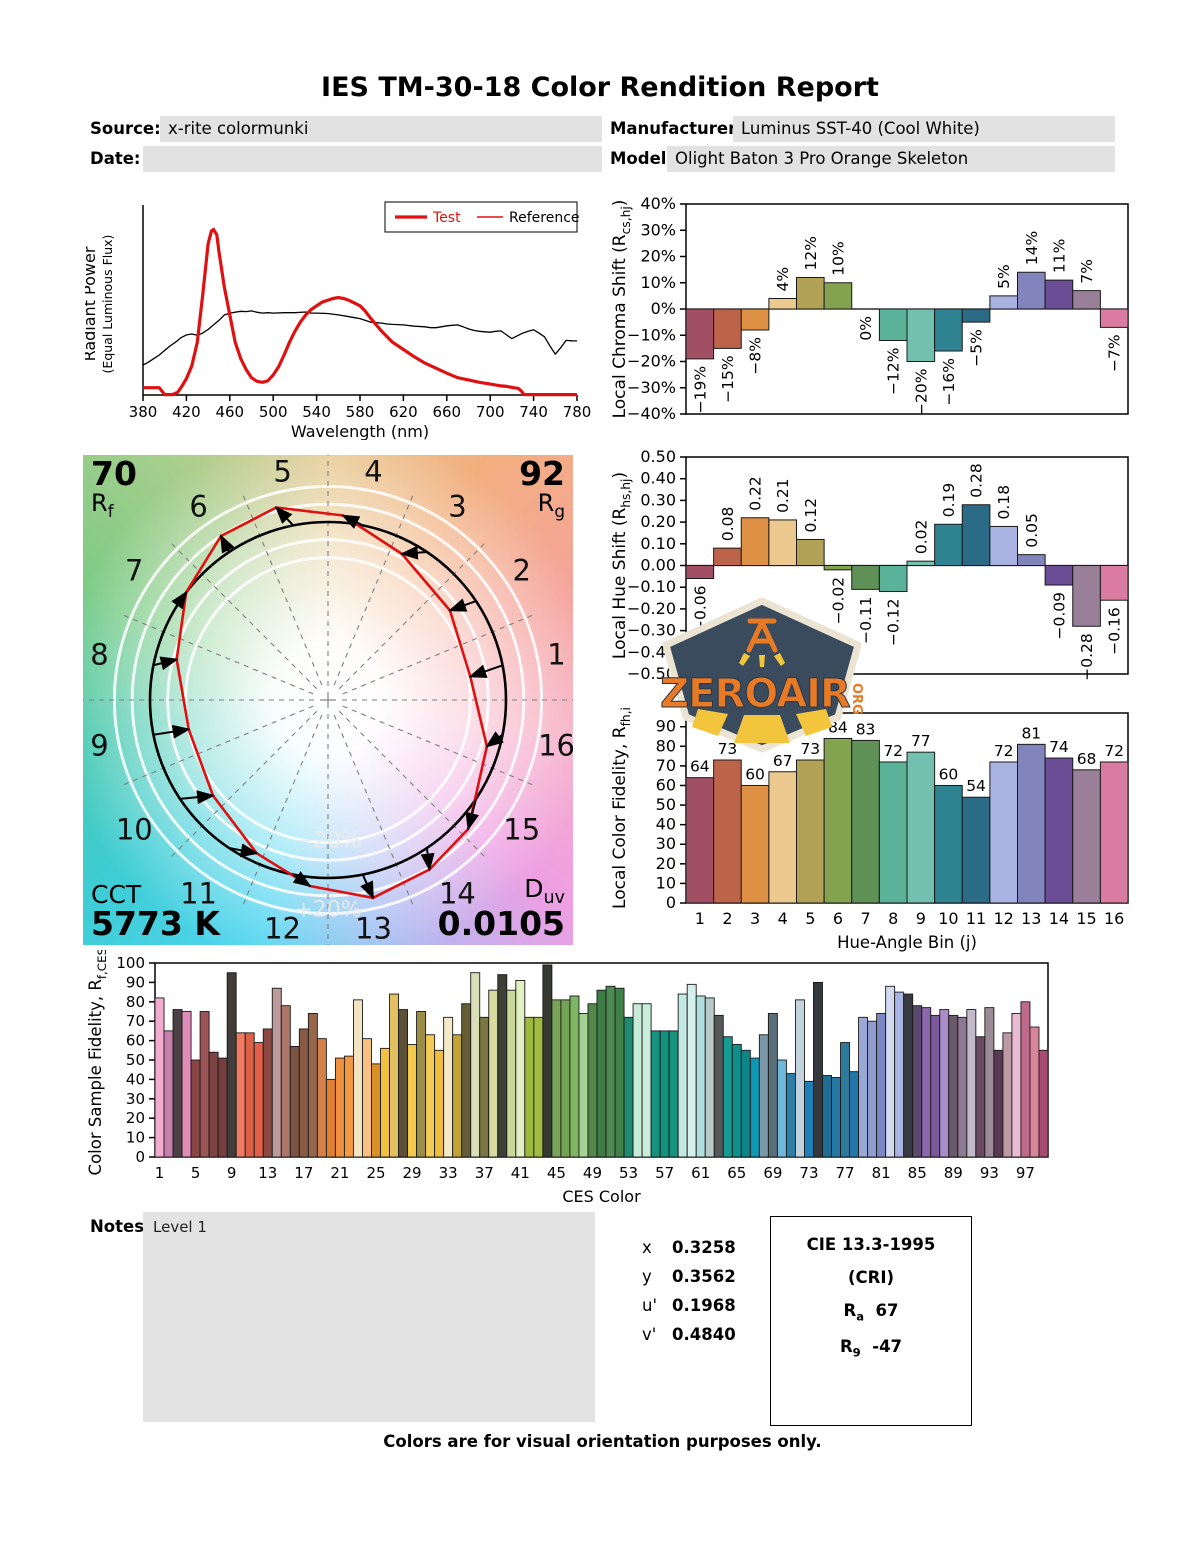  Describe the element at coordinates (924, 129) in the screenshot. I see `manufacturer-value: Luminus SST-40 (Cool White)` at that location.